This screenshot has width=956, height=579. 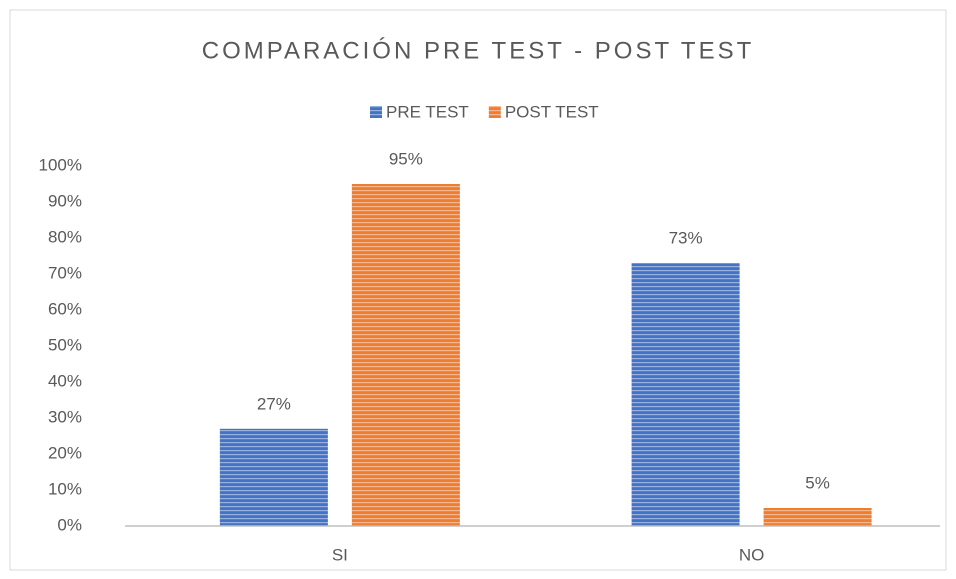 What do you see at coordinates (65, 308) in the screenshot?
I see `y-tick-label: 60%` at bounding box center [65, 308].